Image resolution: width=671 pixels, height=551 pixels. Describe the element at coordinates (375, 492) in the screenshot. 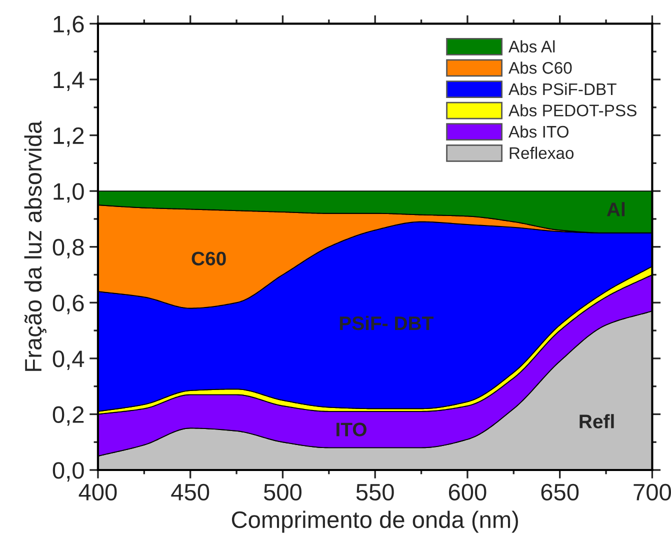

I see `x-tick-label: 550` at that location.